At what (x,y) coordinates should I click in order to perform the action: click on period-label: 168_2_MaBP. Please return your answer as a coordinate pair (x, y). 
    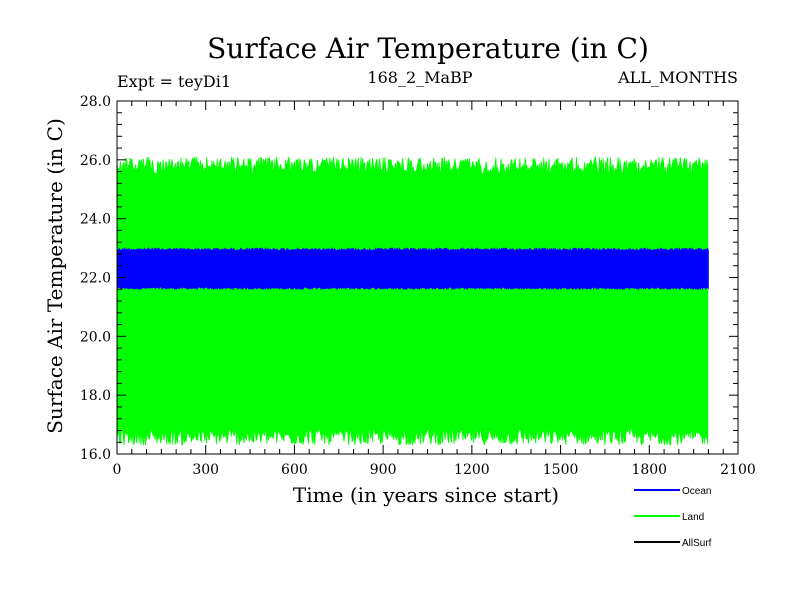
    Looking at the image, I should click on (419, 77).